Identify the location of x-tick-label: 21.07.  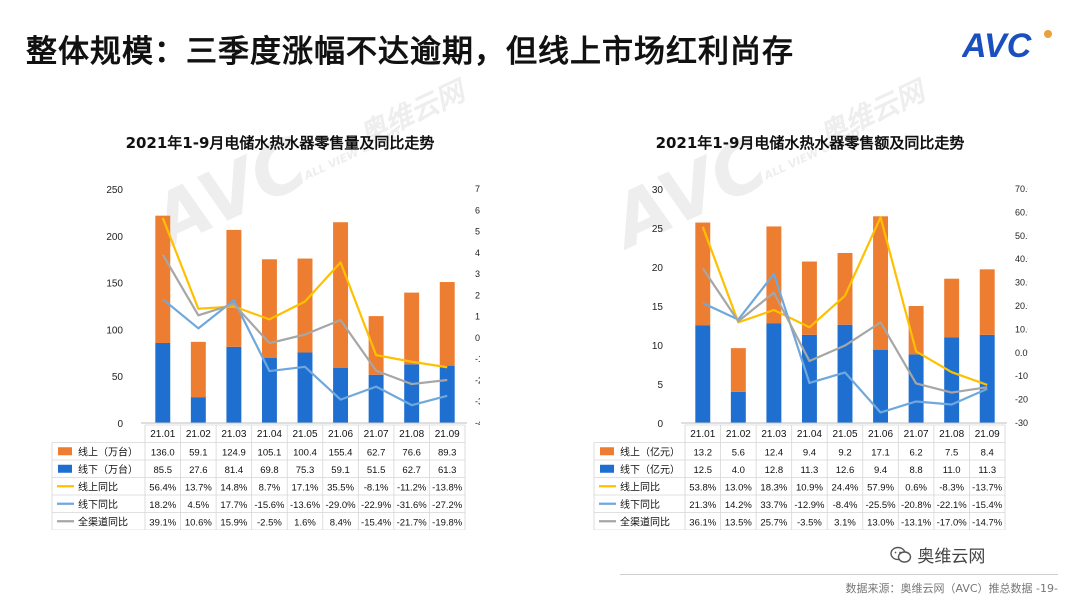
(916, 434).